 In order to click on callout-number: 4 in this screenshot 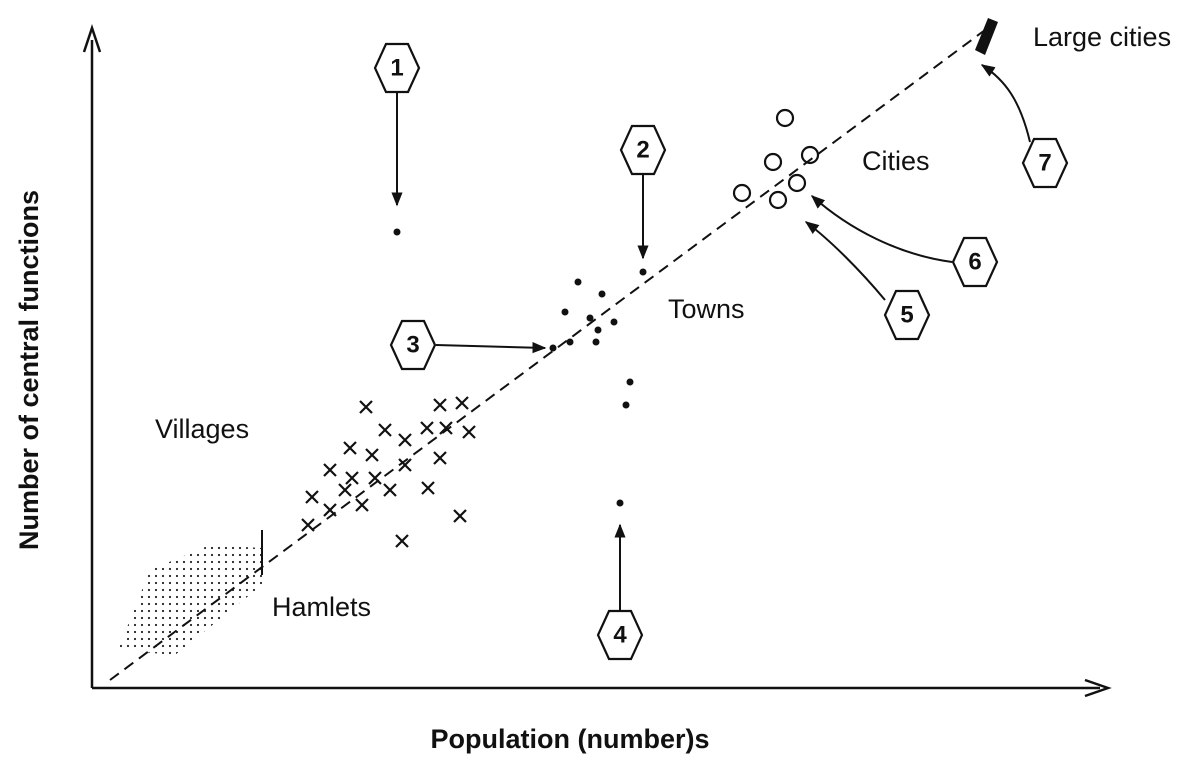, I will do `click(620, 634)`.